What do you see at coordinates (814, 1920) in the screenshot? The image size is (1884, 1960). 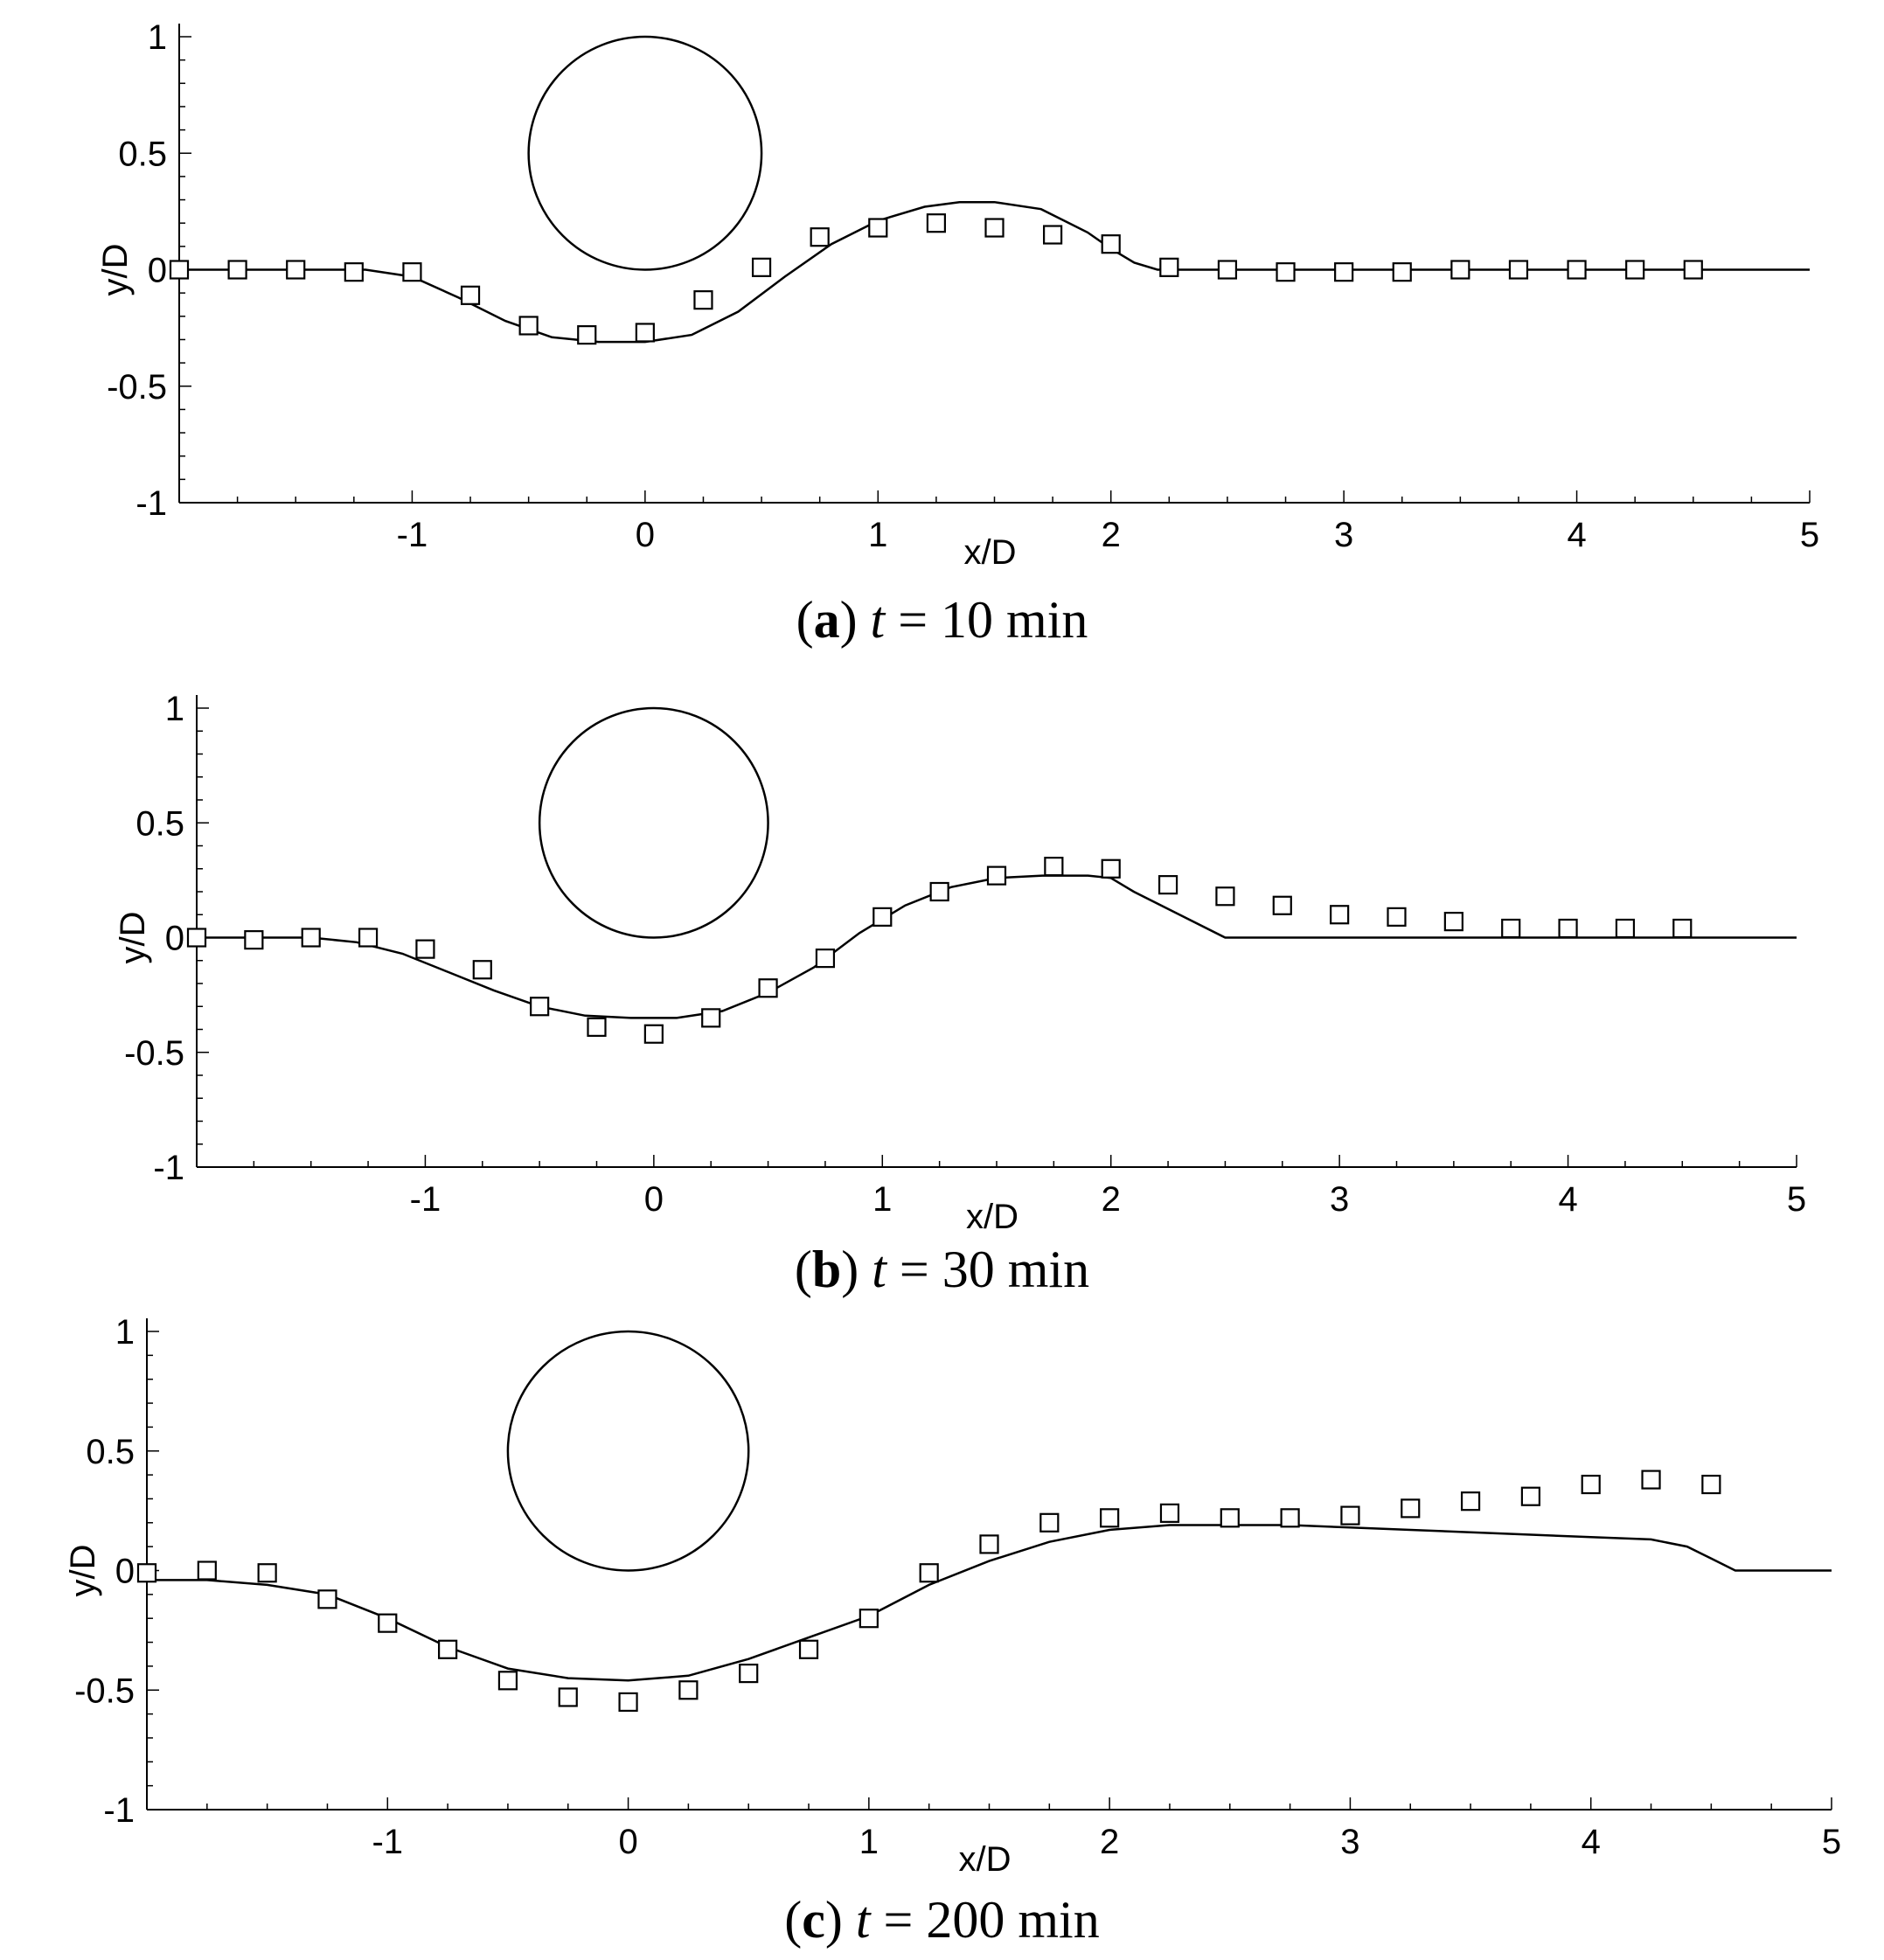 I see `caption-c-letter: c` at bounding box center [814, 1920].